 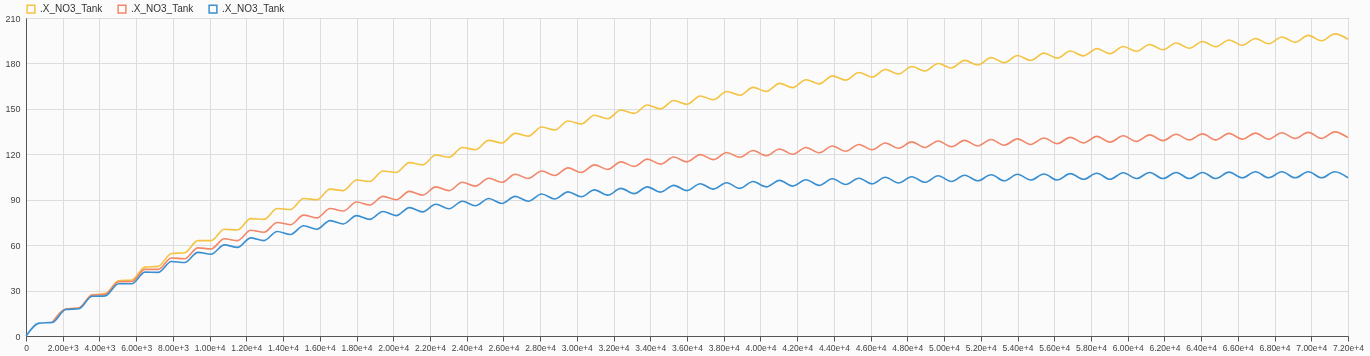 I want to click on x-tick-label: 6.40e+4, so click(x=1202, y=347).